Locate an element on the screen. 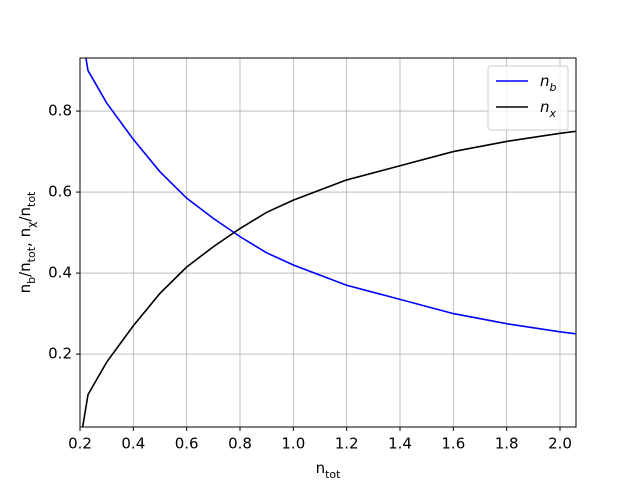  y-tick-label: 0.8 is located at coordinates (60, 111).